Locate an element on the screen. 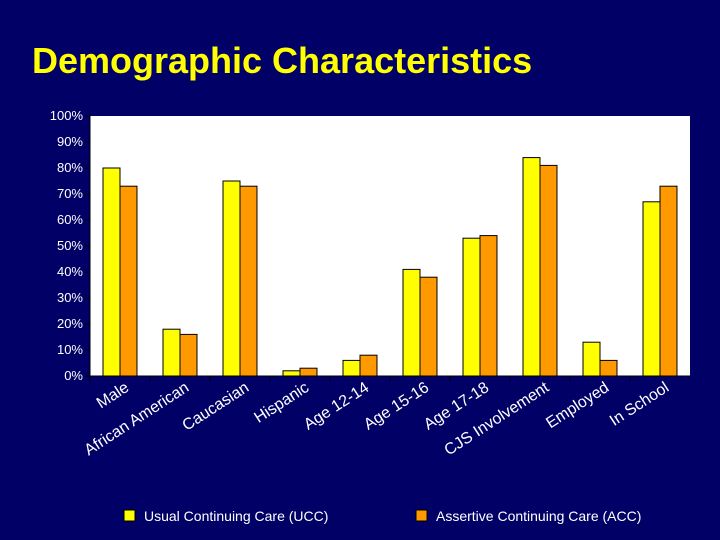 Image resolution: width=720 pixels, height=540 pixels. x-category-label: Employed is located at coordinates (577, 405).